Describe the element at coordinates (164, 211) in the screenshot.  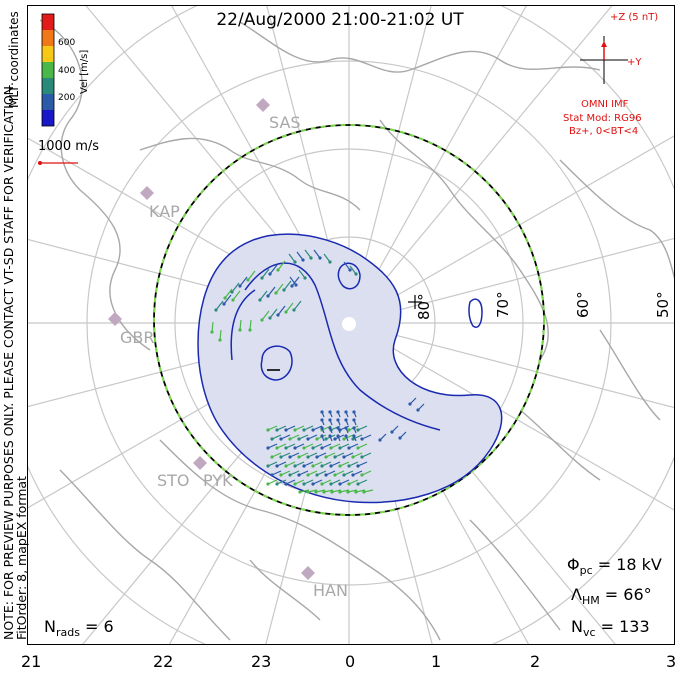
I see `station-label-kap: KAP` at that location.